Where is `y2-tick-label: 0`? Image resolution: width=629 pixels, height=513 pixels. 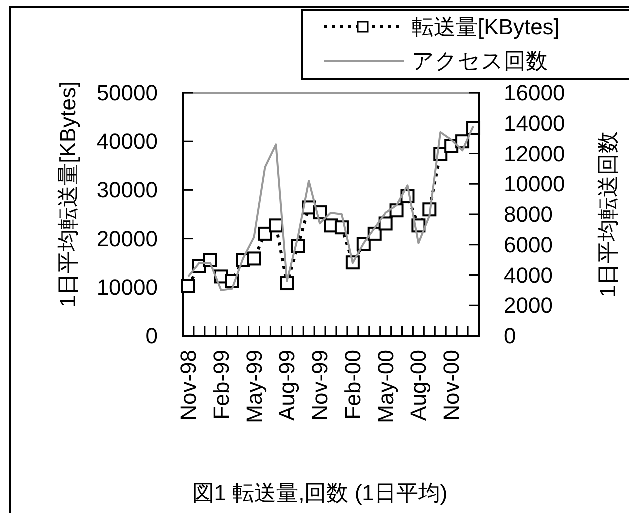
y2-tick-label: 0 is located at coordinates (510, 336).